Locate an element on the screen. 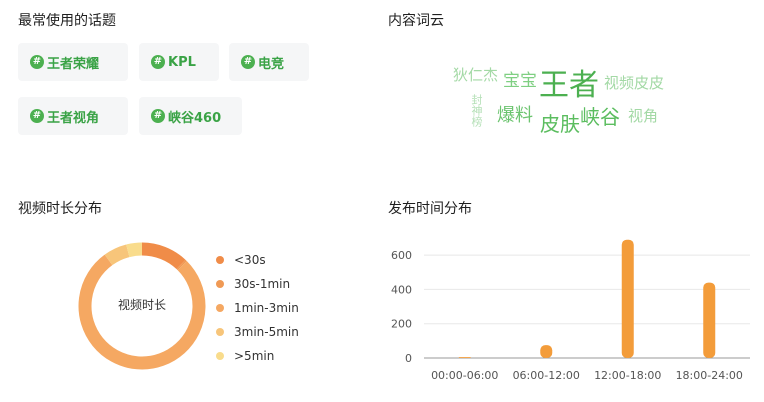 The image size is (764, 402). topics-title: 最常使用的话题 is located at coordinates (67, 21).